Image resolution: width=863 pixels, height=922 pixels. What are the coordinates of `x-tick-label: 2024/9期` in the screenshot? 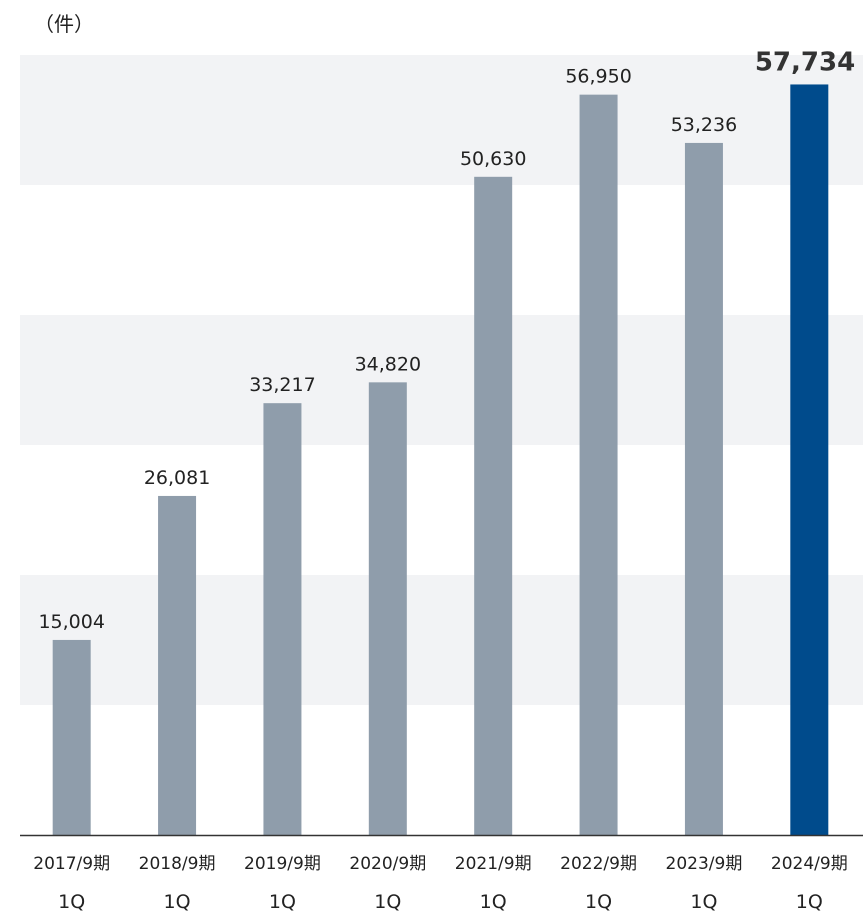 It's located at (809, 864).